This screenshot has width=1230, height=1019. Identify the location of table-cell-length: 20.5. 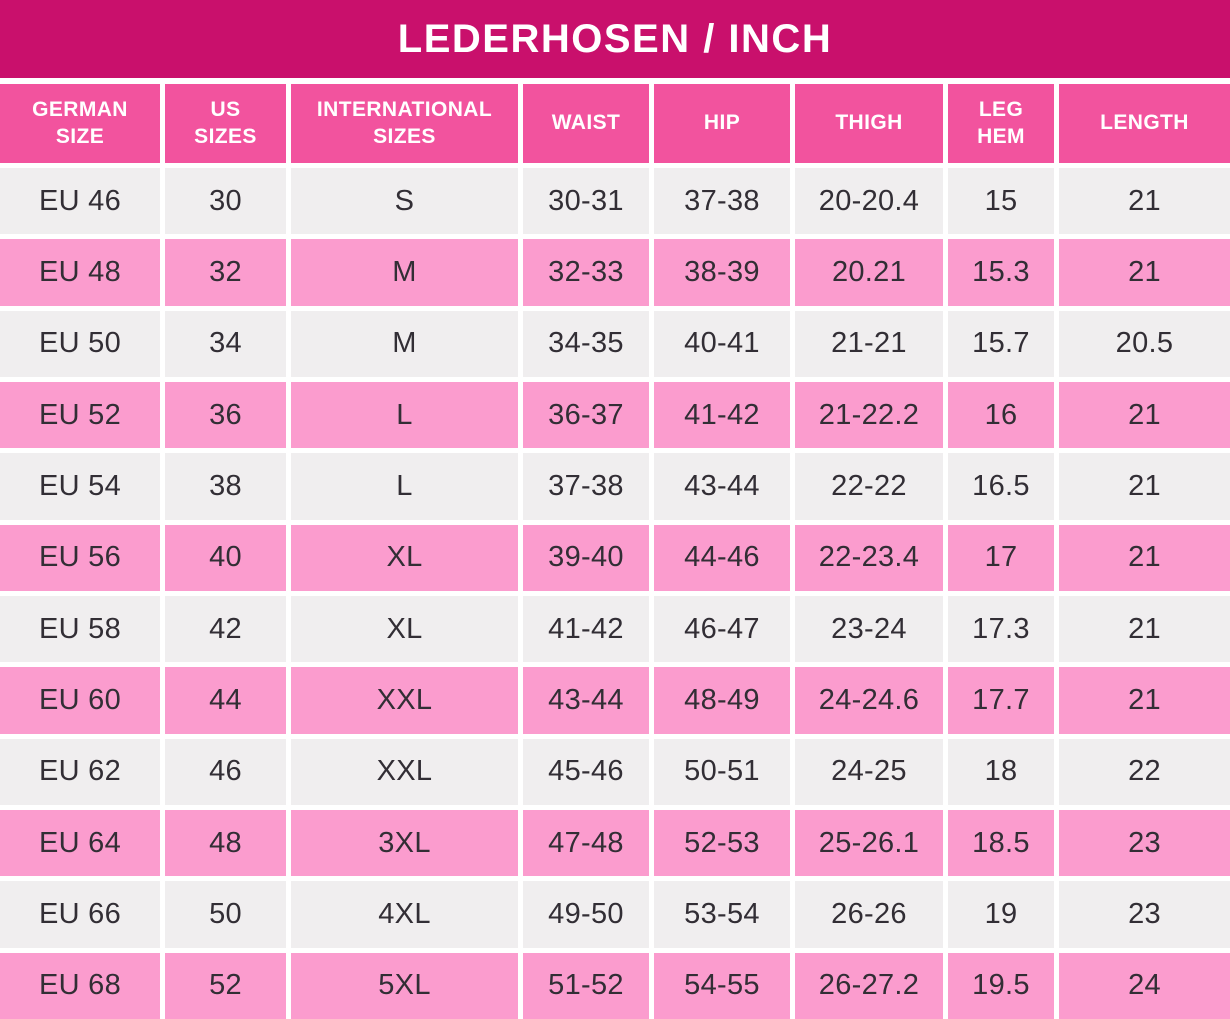
(1144, 343).